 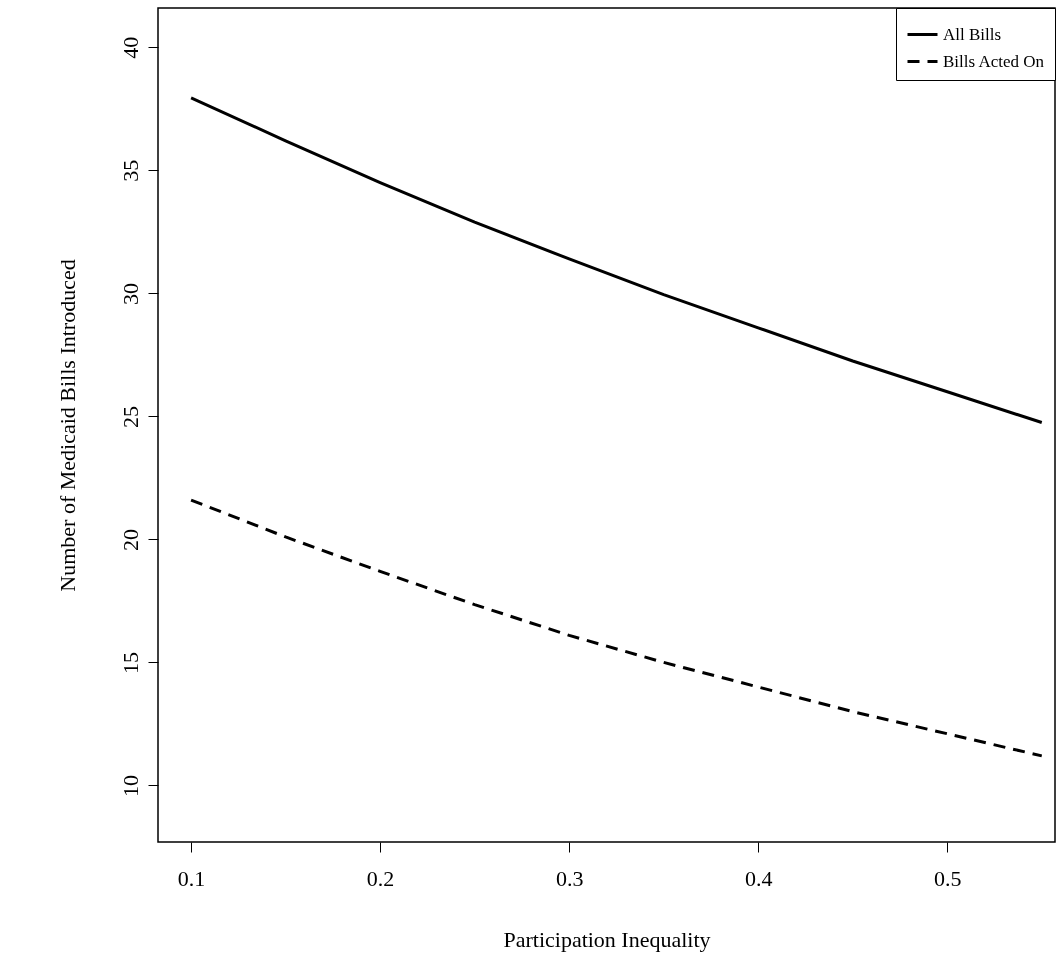 I want to click on y-tick-label: 25, so click(x=130, y=416).